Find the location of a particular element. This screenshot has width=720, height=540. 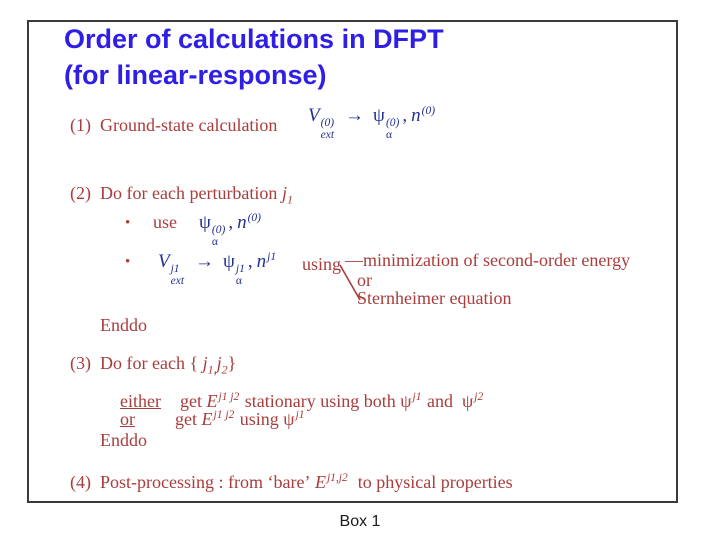

stationary-text: stationary using both is located at coordinates (320, 401).